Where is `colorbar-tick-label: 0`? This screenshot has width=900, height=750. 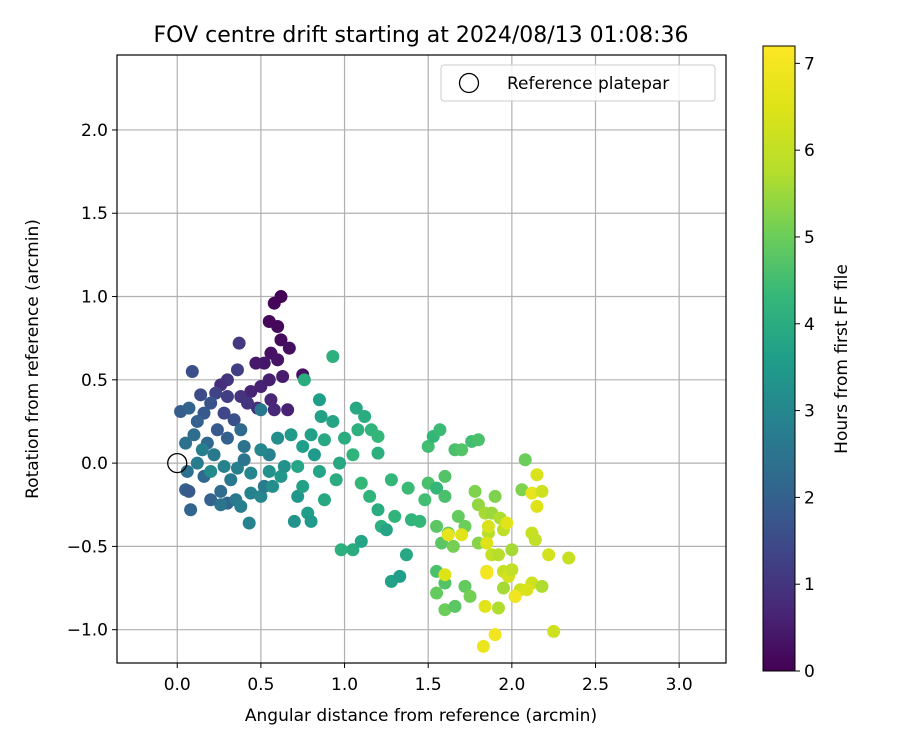
colorbar-tick-label: 0 is located at coordinates (809, 672).